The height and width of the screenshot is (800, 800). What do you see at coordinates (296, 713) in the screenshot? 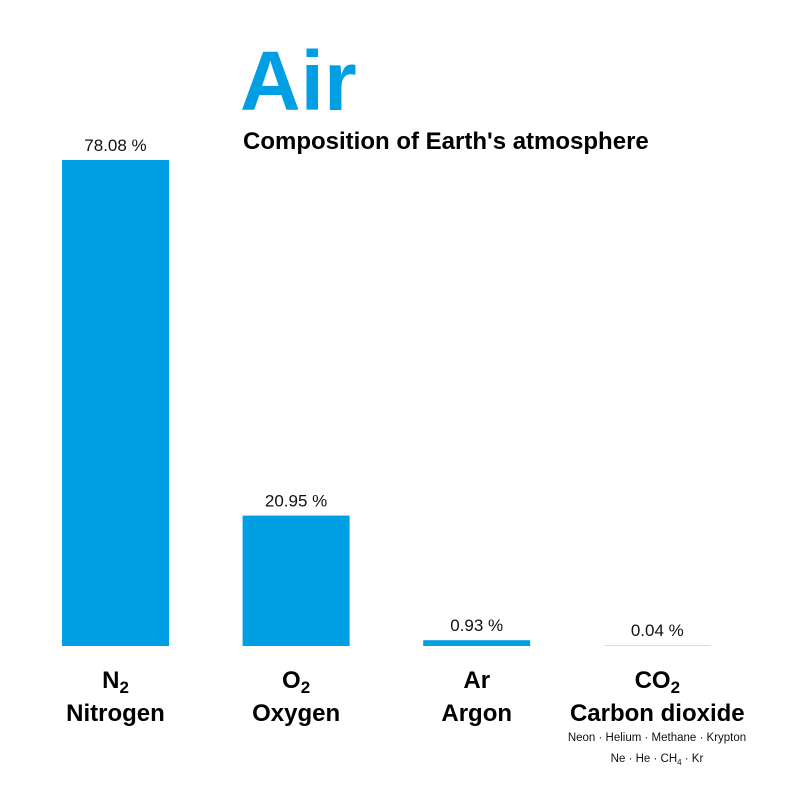
I see `category-label: Oxygen` at bounding box center [296, 713].